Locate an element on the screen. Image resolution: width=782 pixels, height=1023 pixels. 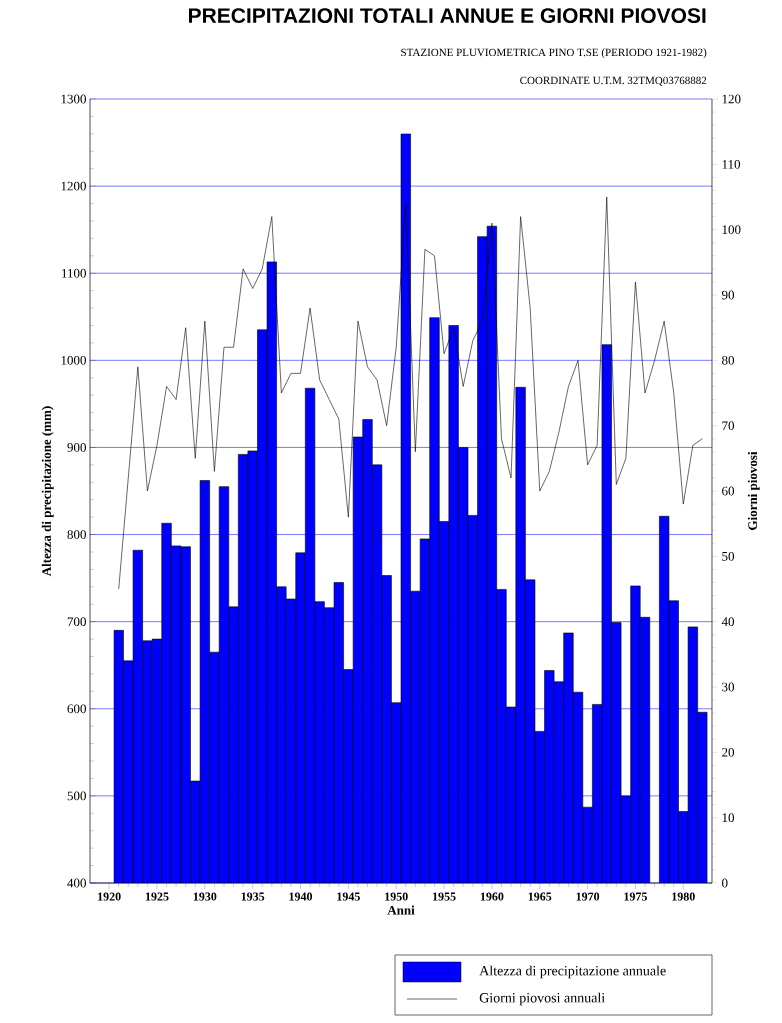
x-tick-label: 1965 is located at coordinates (540, 896).